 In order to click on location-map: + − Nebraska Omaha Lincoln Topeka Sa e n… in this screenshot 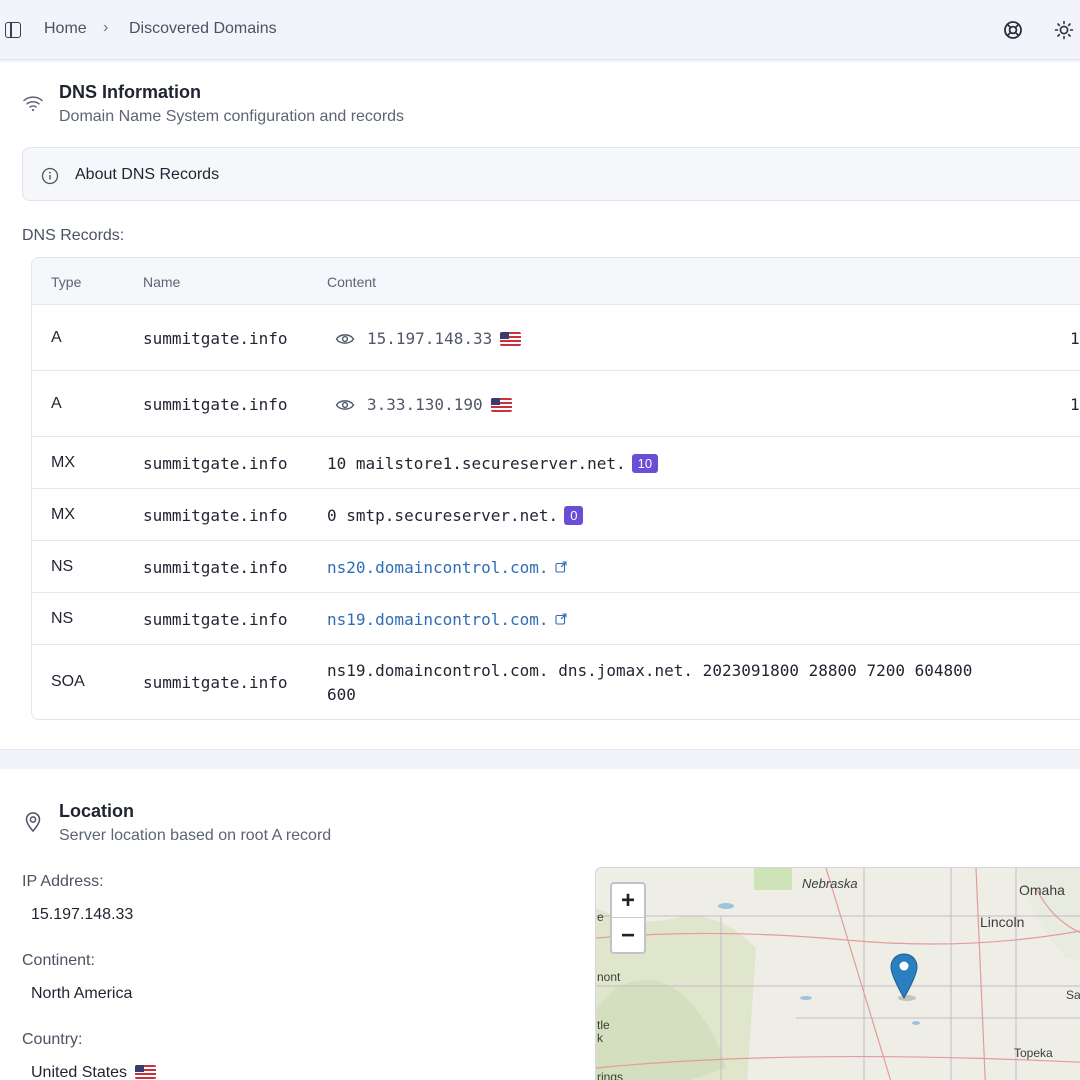, I will do `click(837, 973)`.